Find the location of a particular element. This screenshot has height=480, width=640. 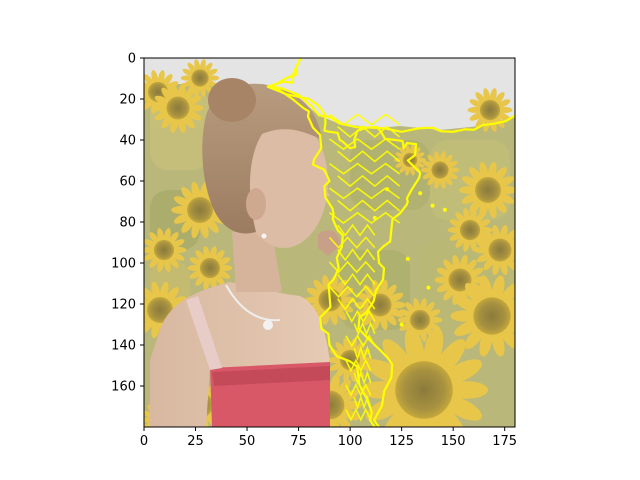

x-axis-ticks: 0 25 50 75 100 125 150 175 is located at coordinates (328, 438).